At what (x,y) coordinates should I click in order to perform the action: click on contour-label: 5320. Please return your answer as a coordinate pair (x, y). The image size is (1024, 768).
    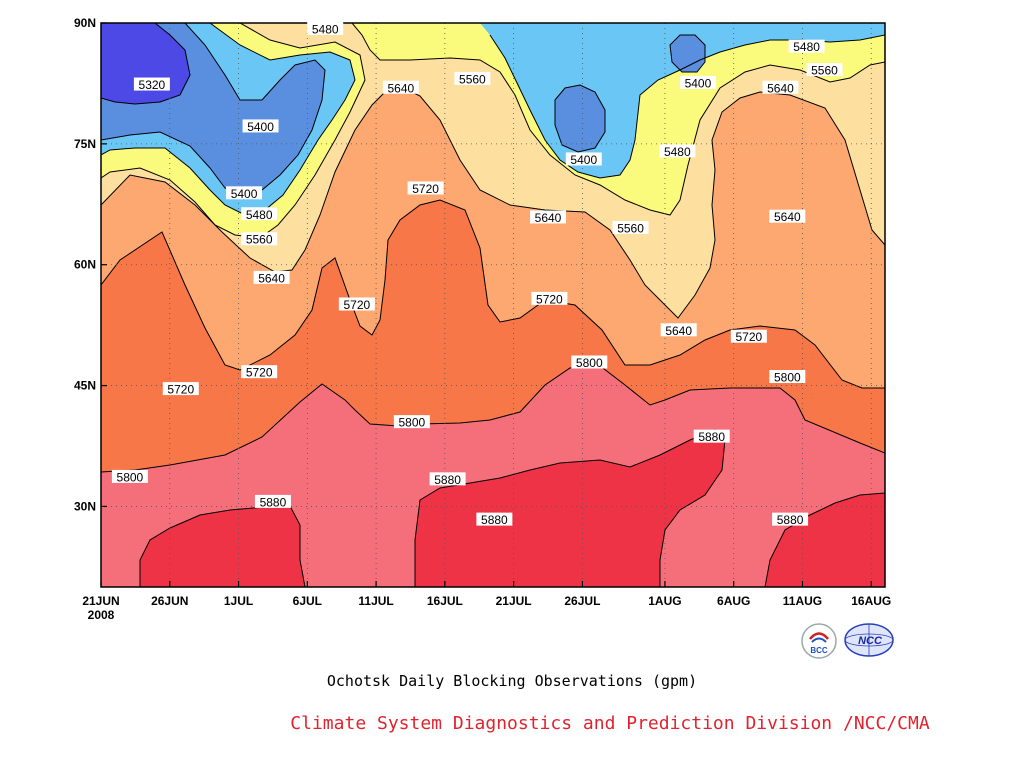
    Looking at the image, I should click on (152, 85).